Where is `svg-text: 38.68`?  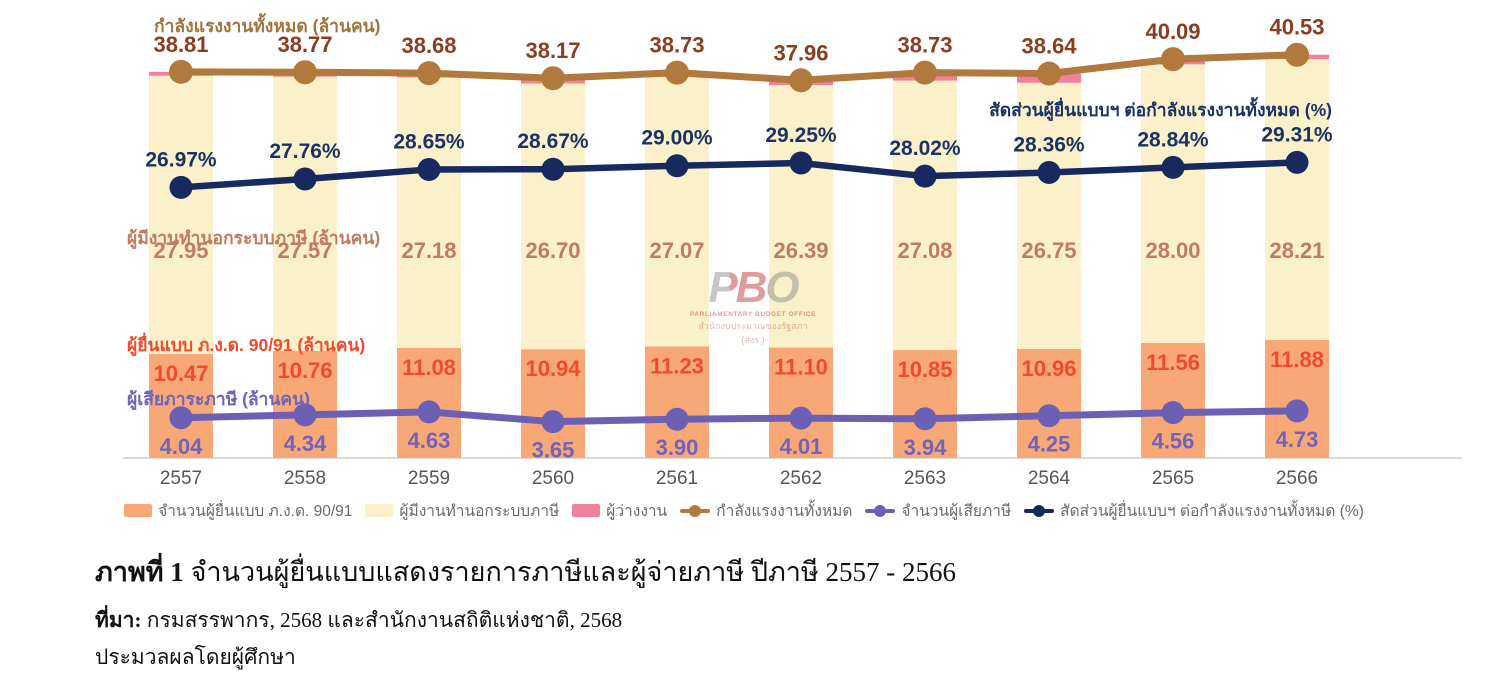 svg-text: 38.68 is located at coordinates (428, 45).